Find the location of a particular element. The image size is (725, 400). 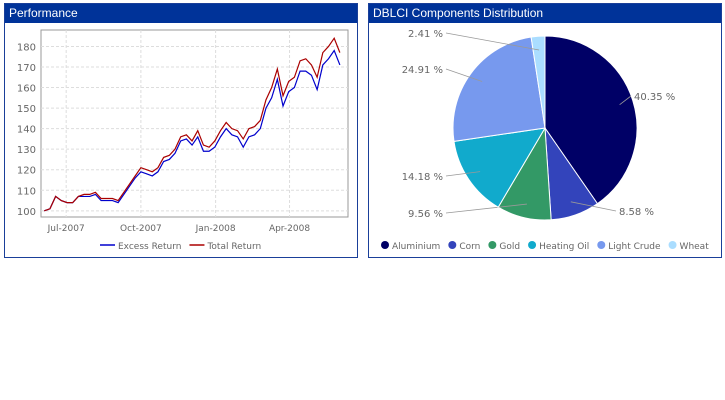

y-tick-label: 150 is located at coordinates (26, 109).